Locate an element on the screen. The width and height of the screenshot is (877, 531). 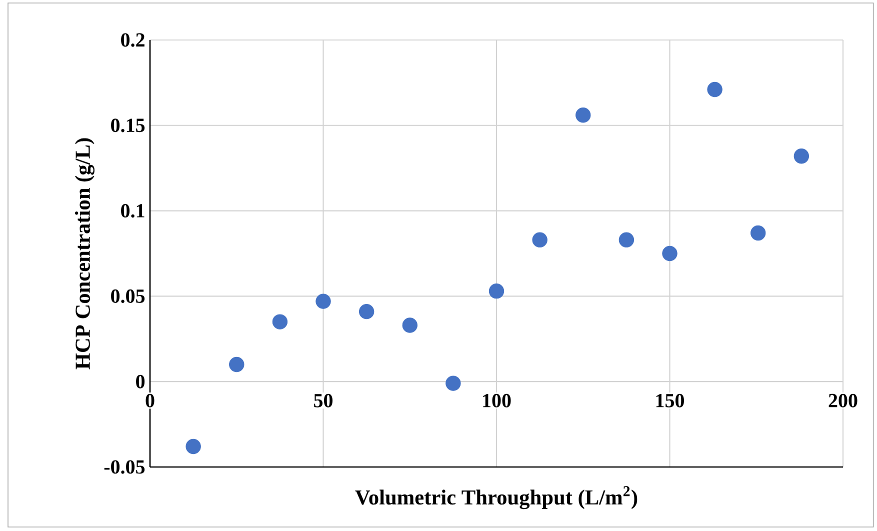
y-tick-label: 0 is located at coordinates (140, 381).